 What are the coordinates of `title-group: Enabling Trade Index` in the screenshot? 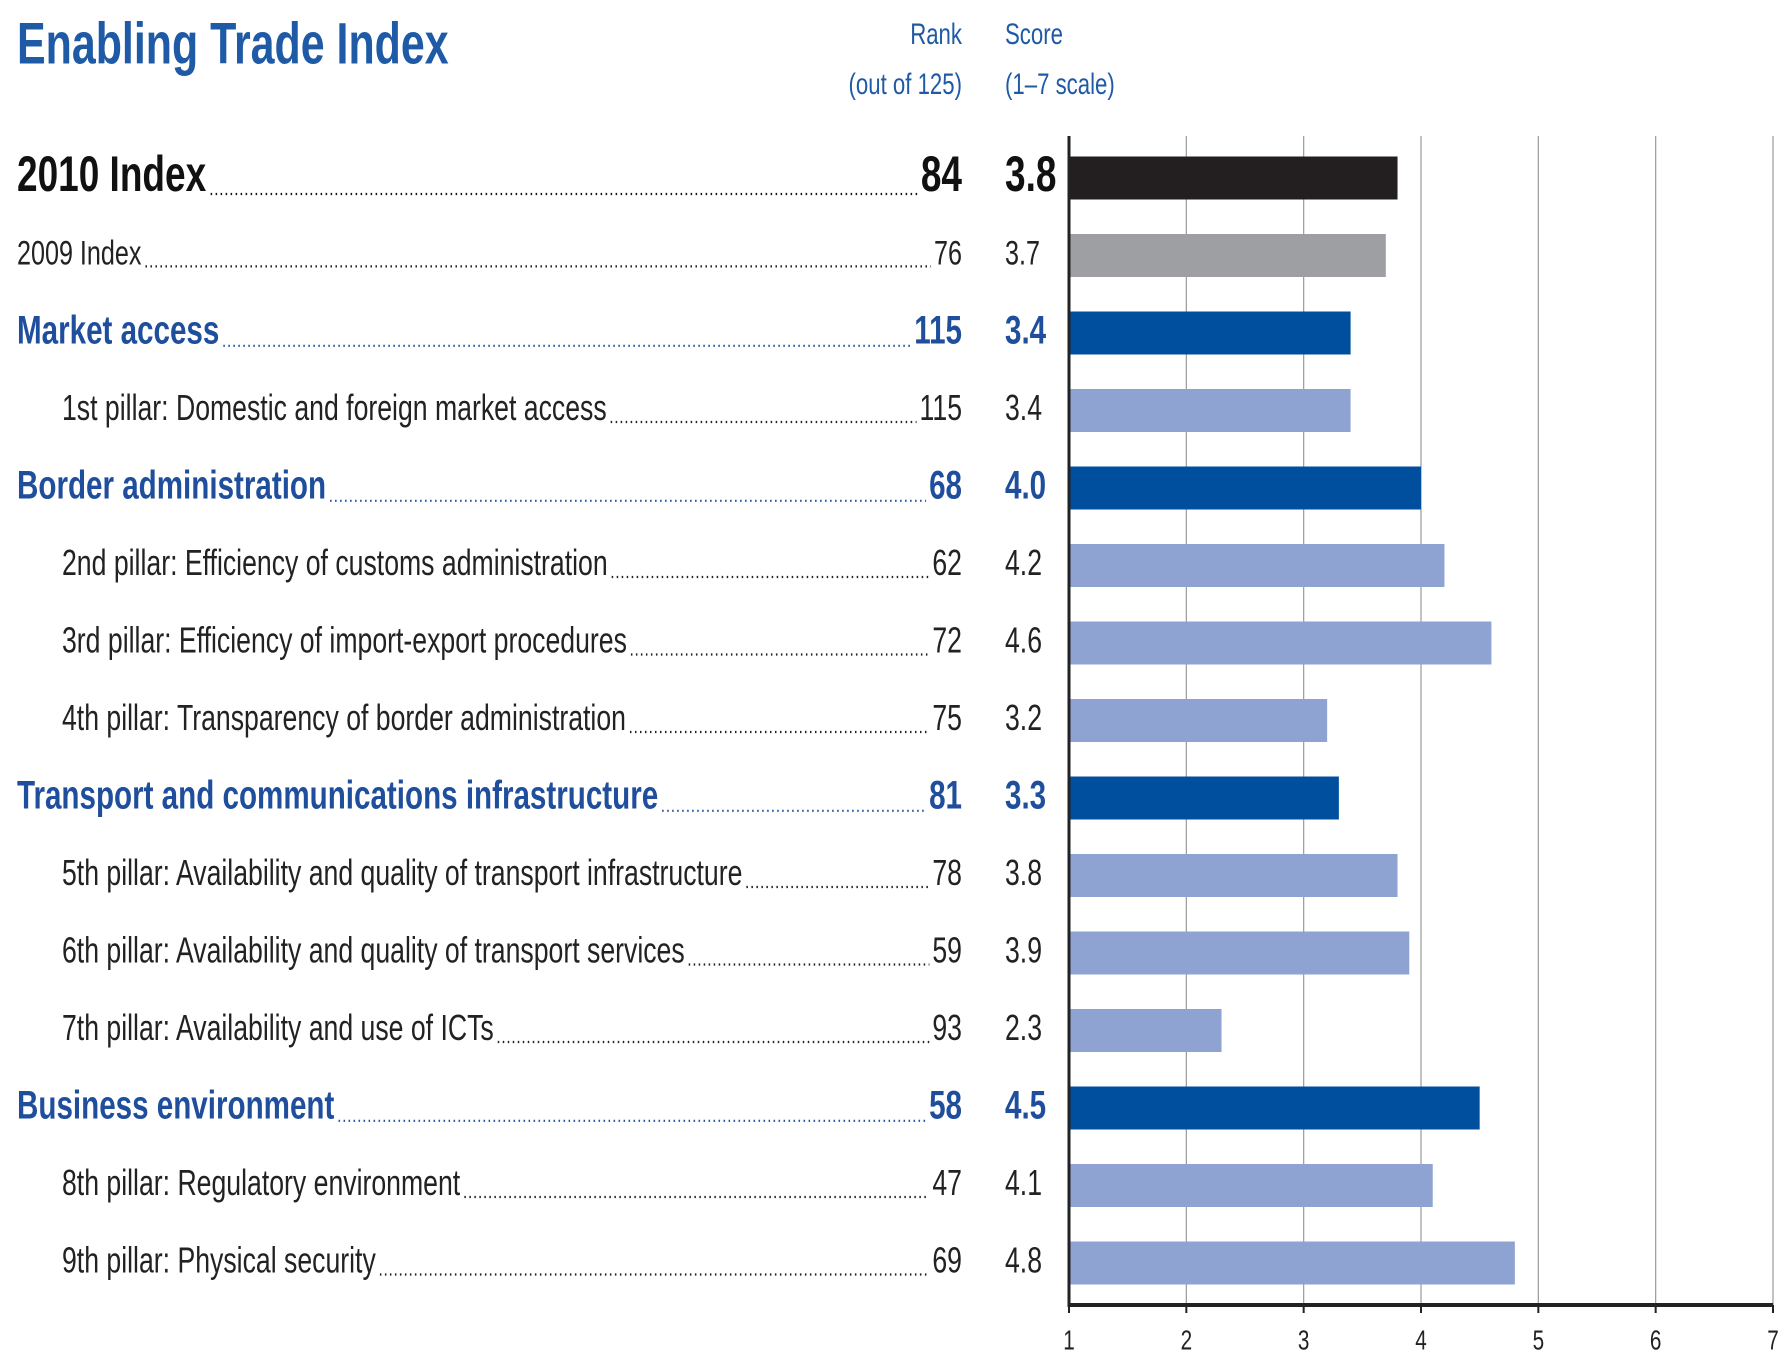 It's located at (233, 43).